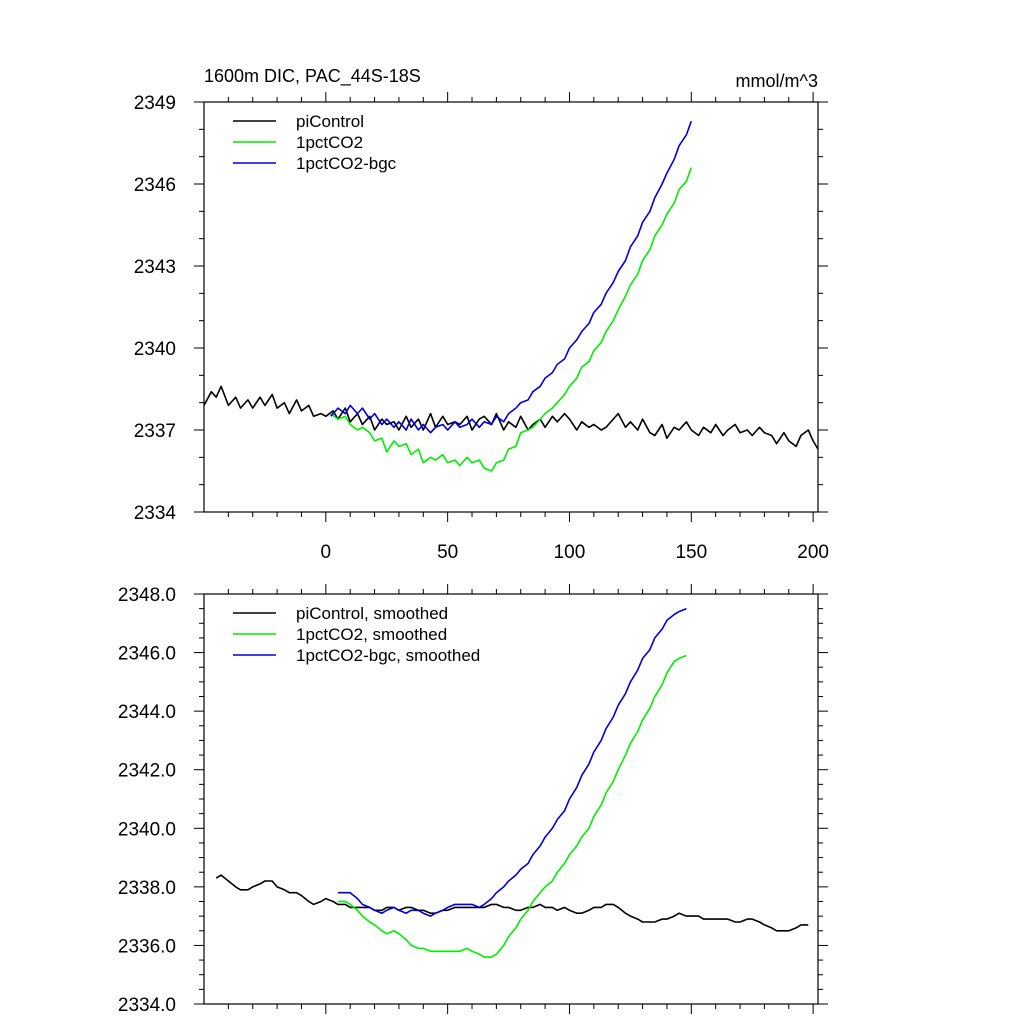  Describe the element at coordinates (147, 771) in the screenshot. I see `bottom-y-tick-label: 2342.0` at that location.